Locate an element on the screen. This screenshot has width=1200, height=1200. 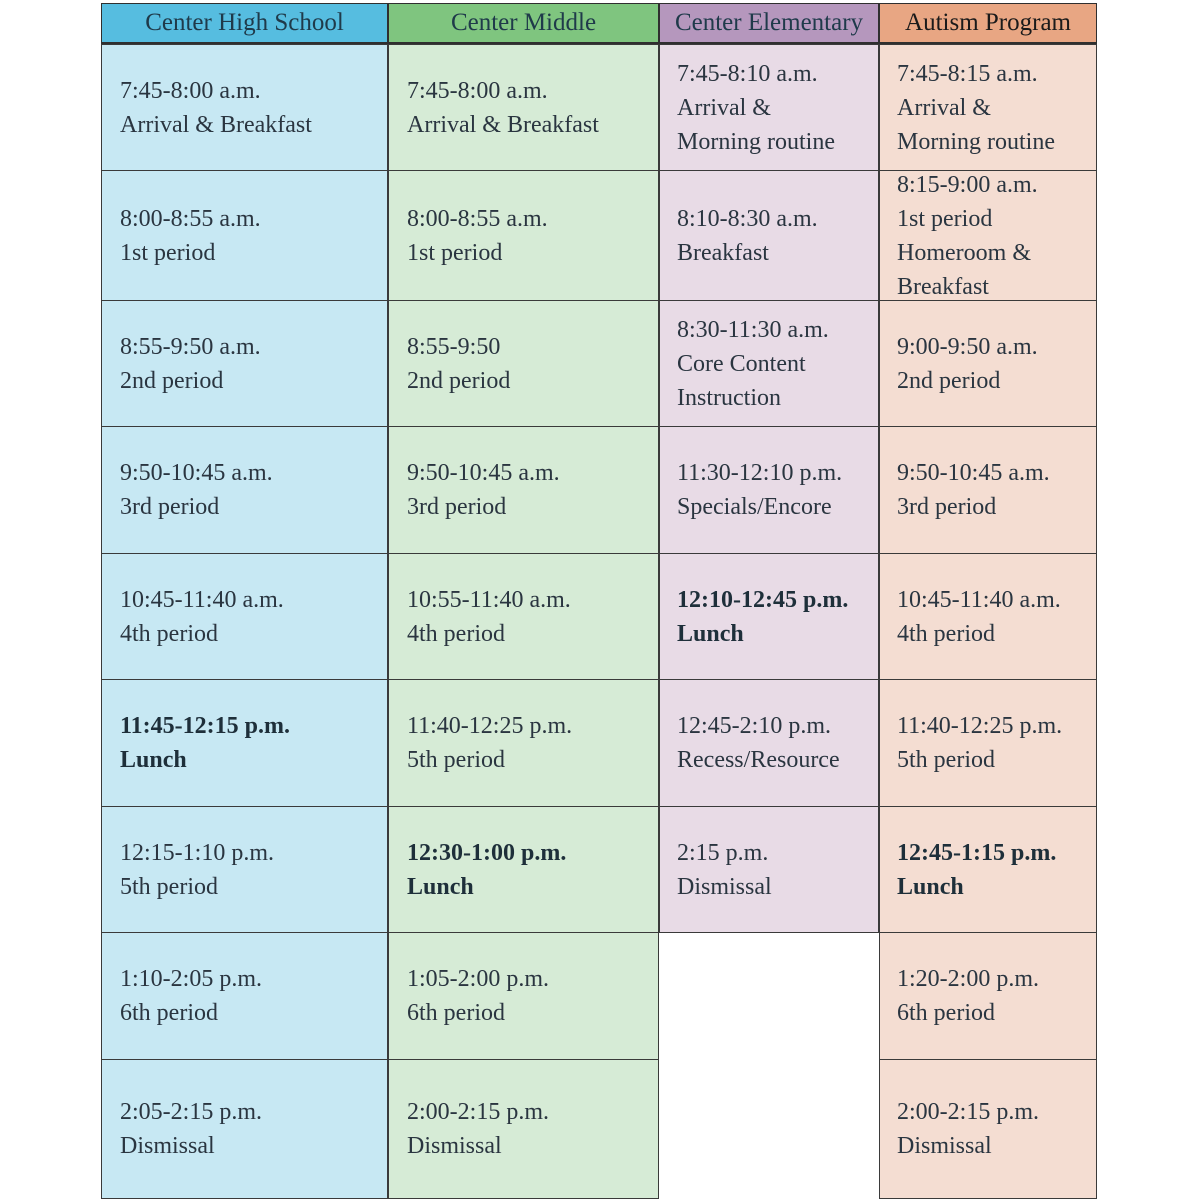
activity-text: Homeroom & is located at coordinates (964, 252).